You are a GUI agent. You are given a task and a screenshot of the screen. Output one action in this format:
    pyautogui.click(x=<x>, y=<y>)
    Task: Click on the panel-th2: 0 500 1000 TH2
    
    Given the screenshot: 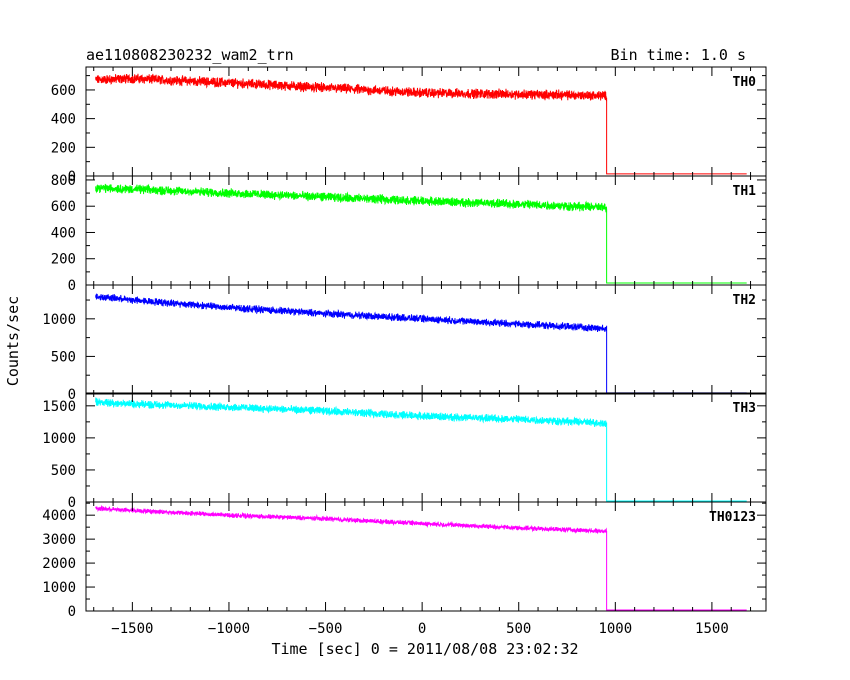 What is the action you would take?
    pyautogui.click(x=404, y=343)
    